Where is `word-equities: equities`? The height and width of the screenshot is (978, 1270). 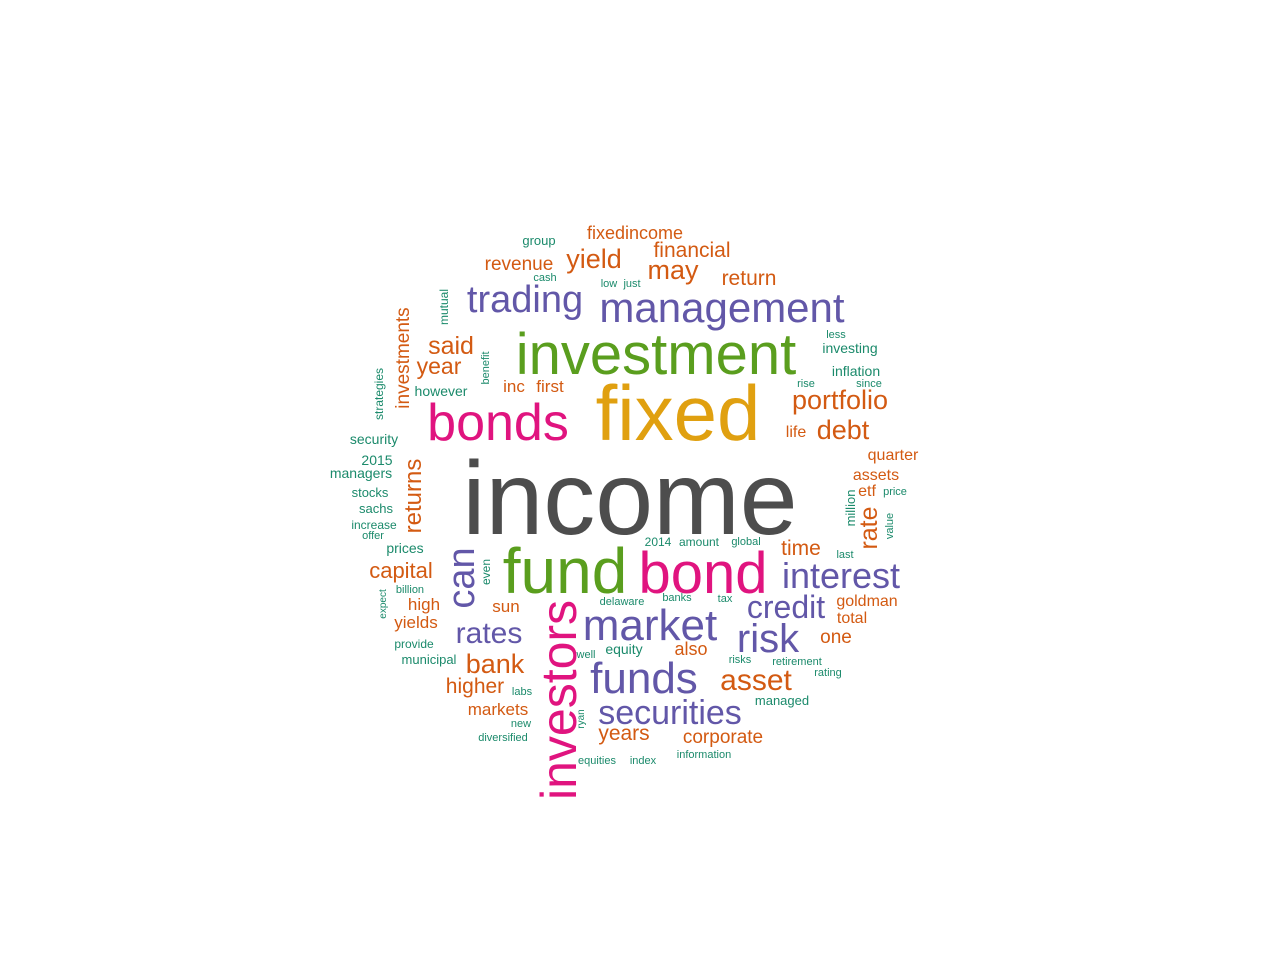 word-equities: equities is located at coordinates (597, 761).